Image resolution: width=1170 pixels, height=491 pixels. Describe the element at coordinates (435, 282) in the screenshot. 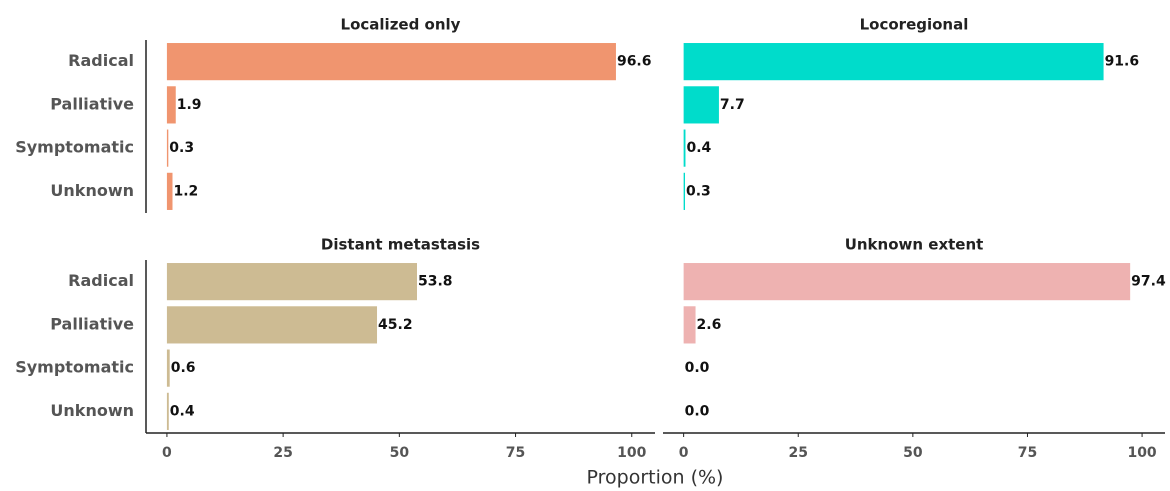

I see `value-label: 53.8` at that location.